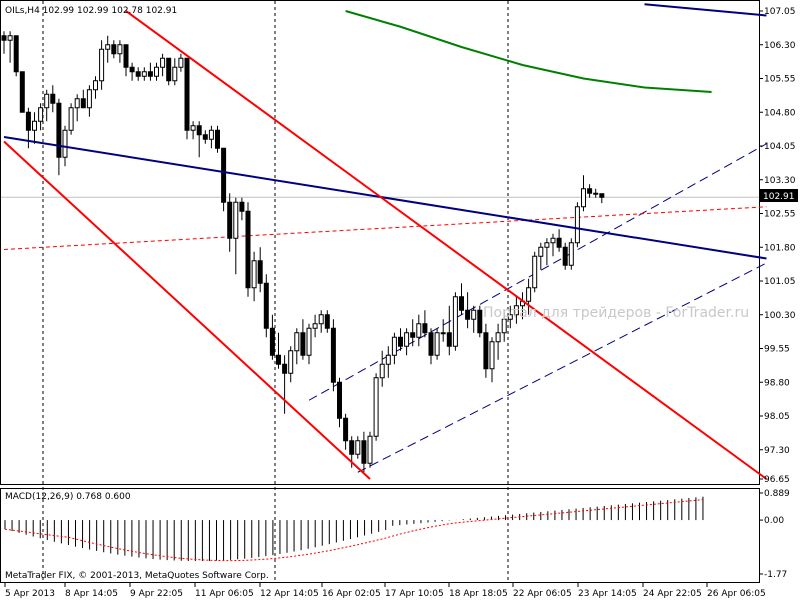 The height and width of the screenshot is (600, 800). Describe the element at coordinates (672, 594) in the screenshot. I see `x-tick-label: 24 Apr 22:05` at that location.